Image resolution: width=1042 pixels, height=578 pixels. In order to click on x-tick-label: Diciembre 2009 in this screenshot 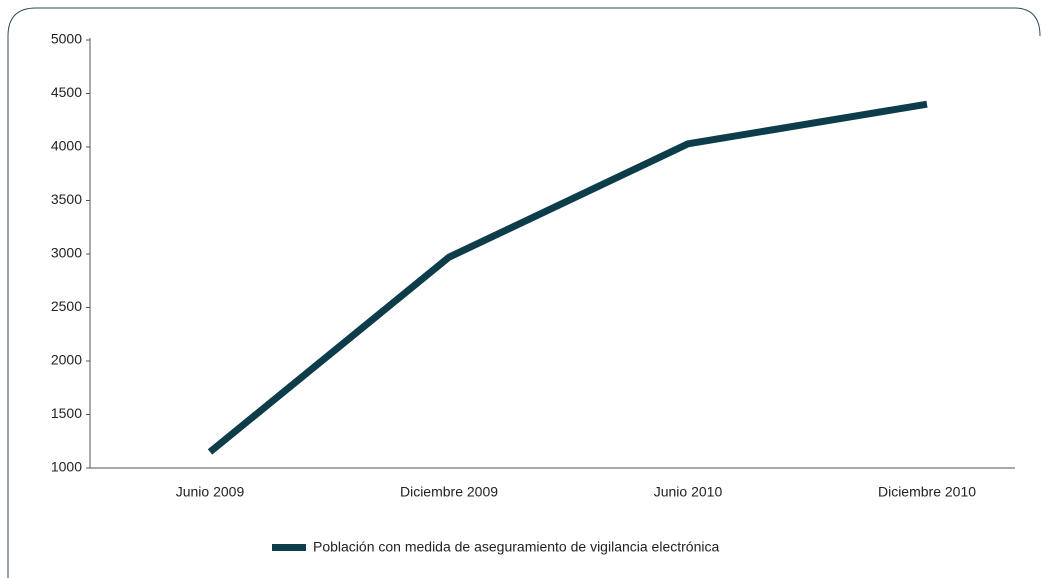, I will do `click(449, 492)`.